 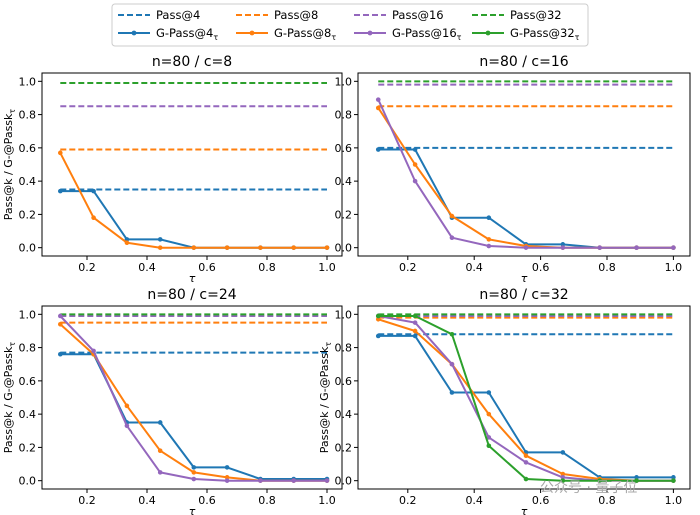 What do you see at coordinates (523, 295) in the screenshot?
I see `panel-title: n=80 / c=32` at bounding box center [523, 295].